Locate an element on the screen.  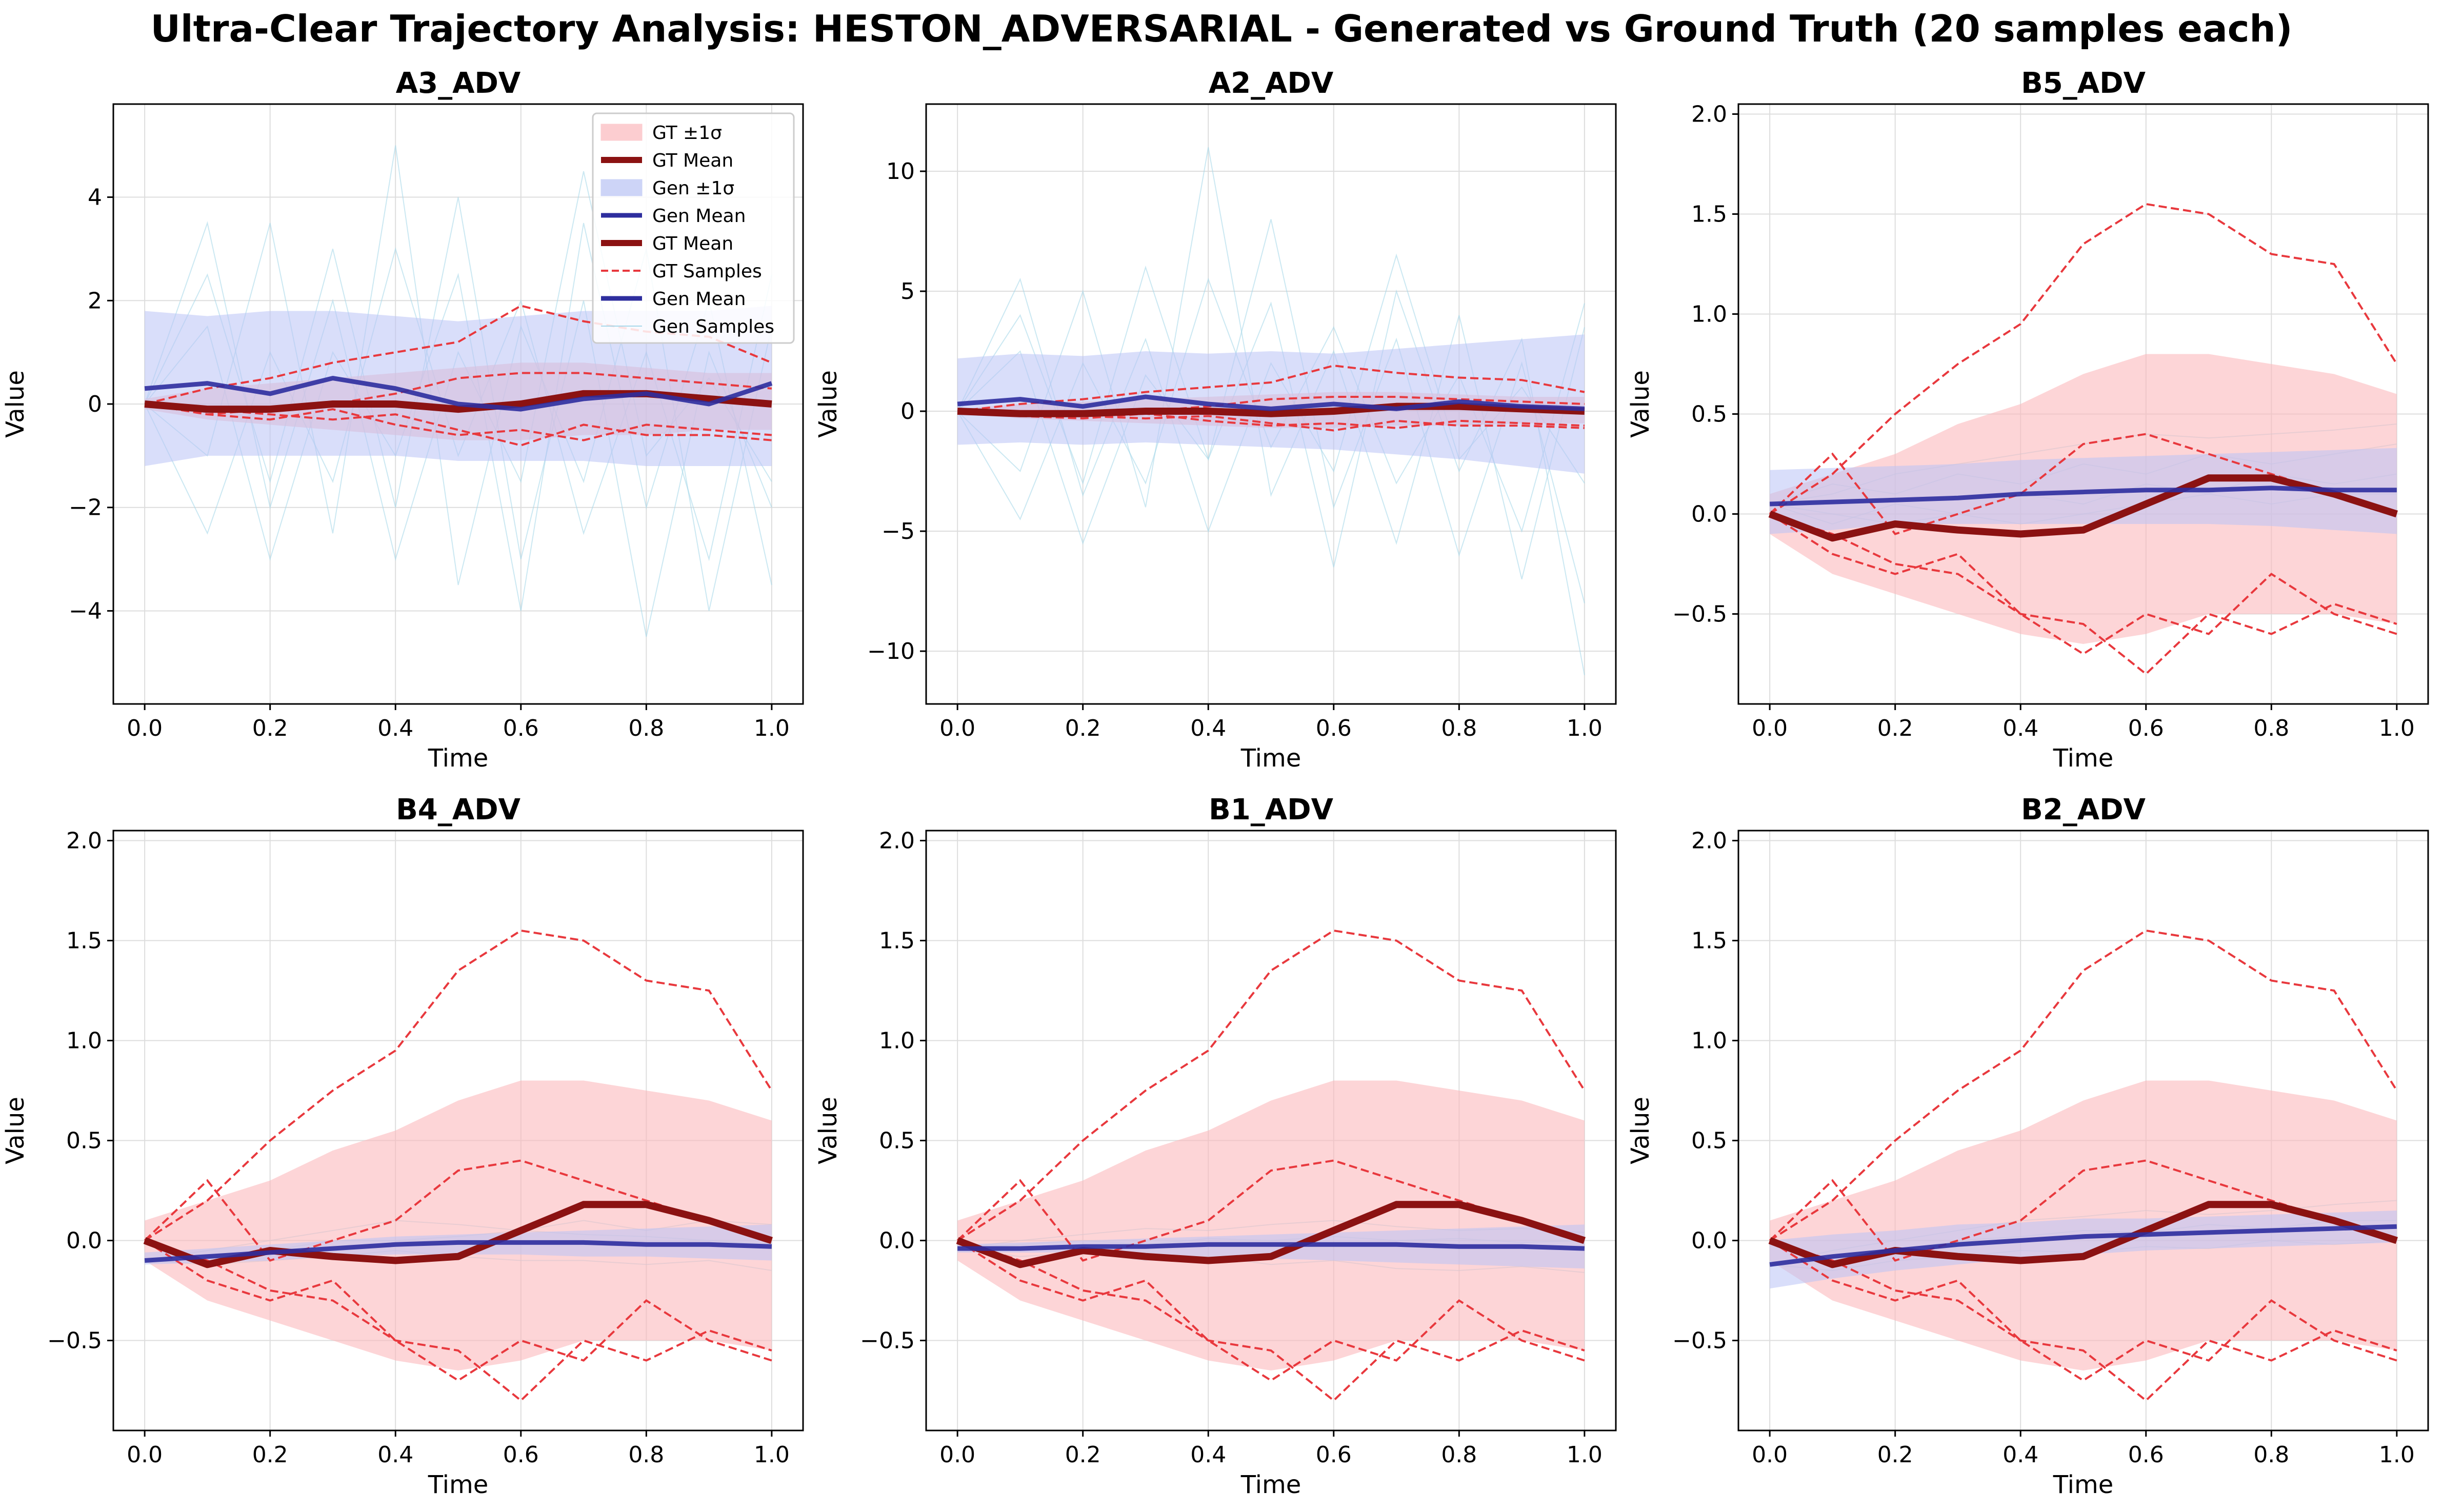
y-tick-label: 4 is located at coordinates (95, 198).